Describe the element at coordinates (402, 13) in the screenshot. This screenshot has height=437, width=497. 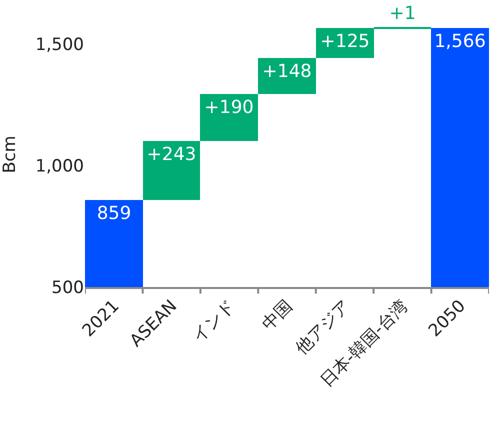
I see `data-label: +1` at that location.